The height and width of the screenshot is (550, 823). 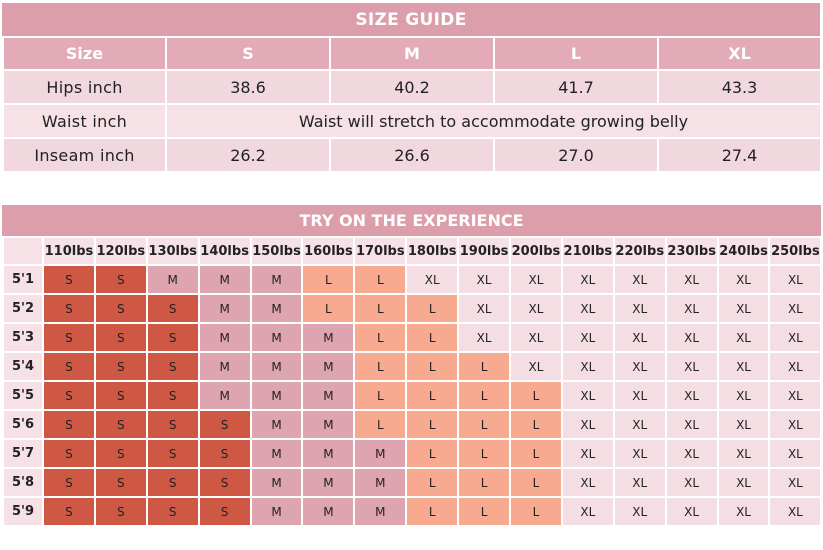 I want to click on waist-label: Waist inch, so click(x=84, y=121).